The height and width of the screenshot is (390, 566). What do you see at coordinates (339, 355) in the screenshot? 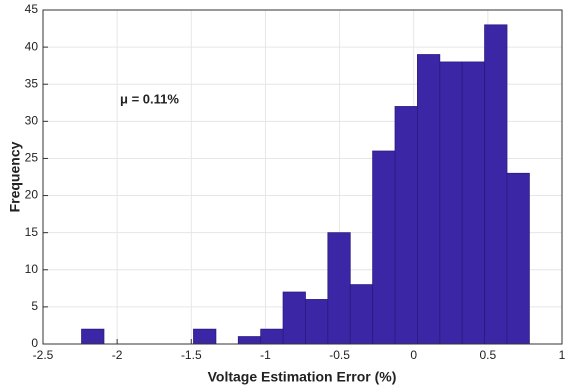
I see `x-tick-label: -0.5` at bounding box center [339, 355].